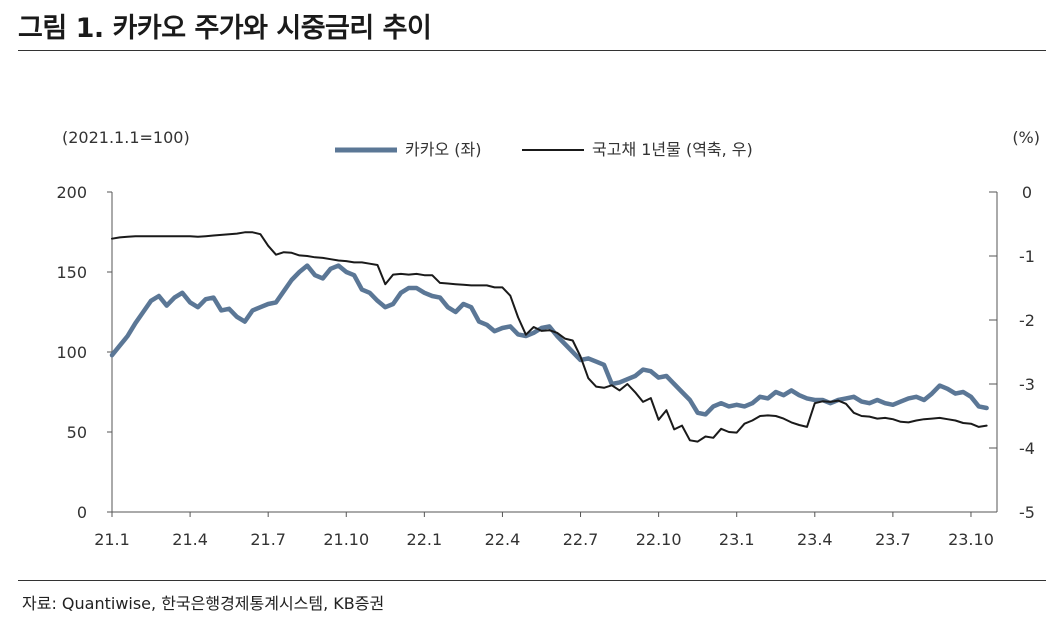 This screenshot has height=624, width=1057. Describe the element at coordinates (268, 539) in the screenshot. I see `x-tick-label: 21.7` at that location.